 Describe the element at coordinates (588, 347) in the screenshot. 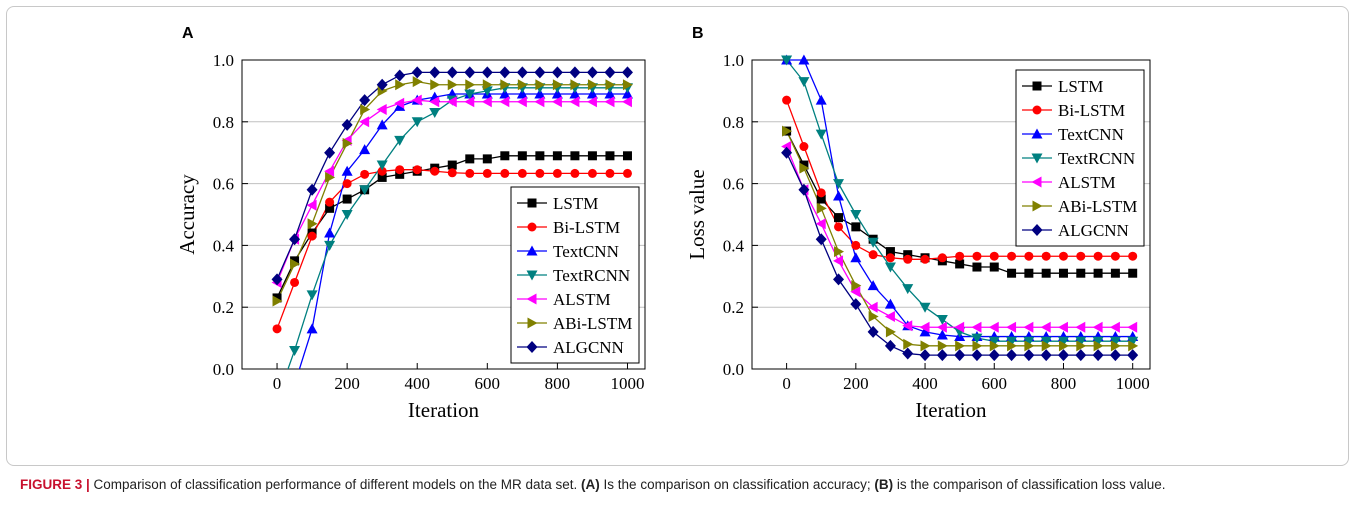

I see `legend-label: ALGCNN` at that location.